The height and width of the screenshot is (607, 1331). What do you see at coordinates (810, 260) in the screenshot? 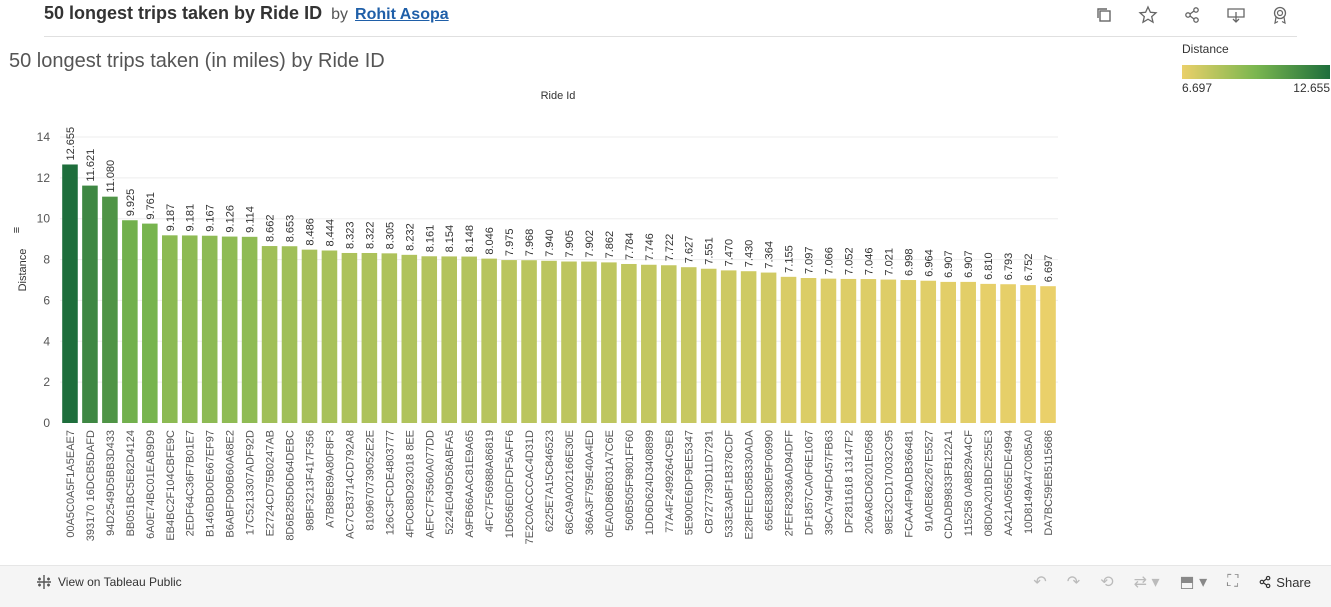
I see `bar-value-label: 7.097` at bounding box center [810, 260].